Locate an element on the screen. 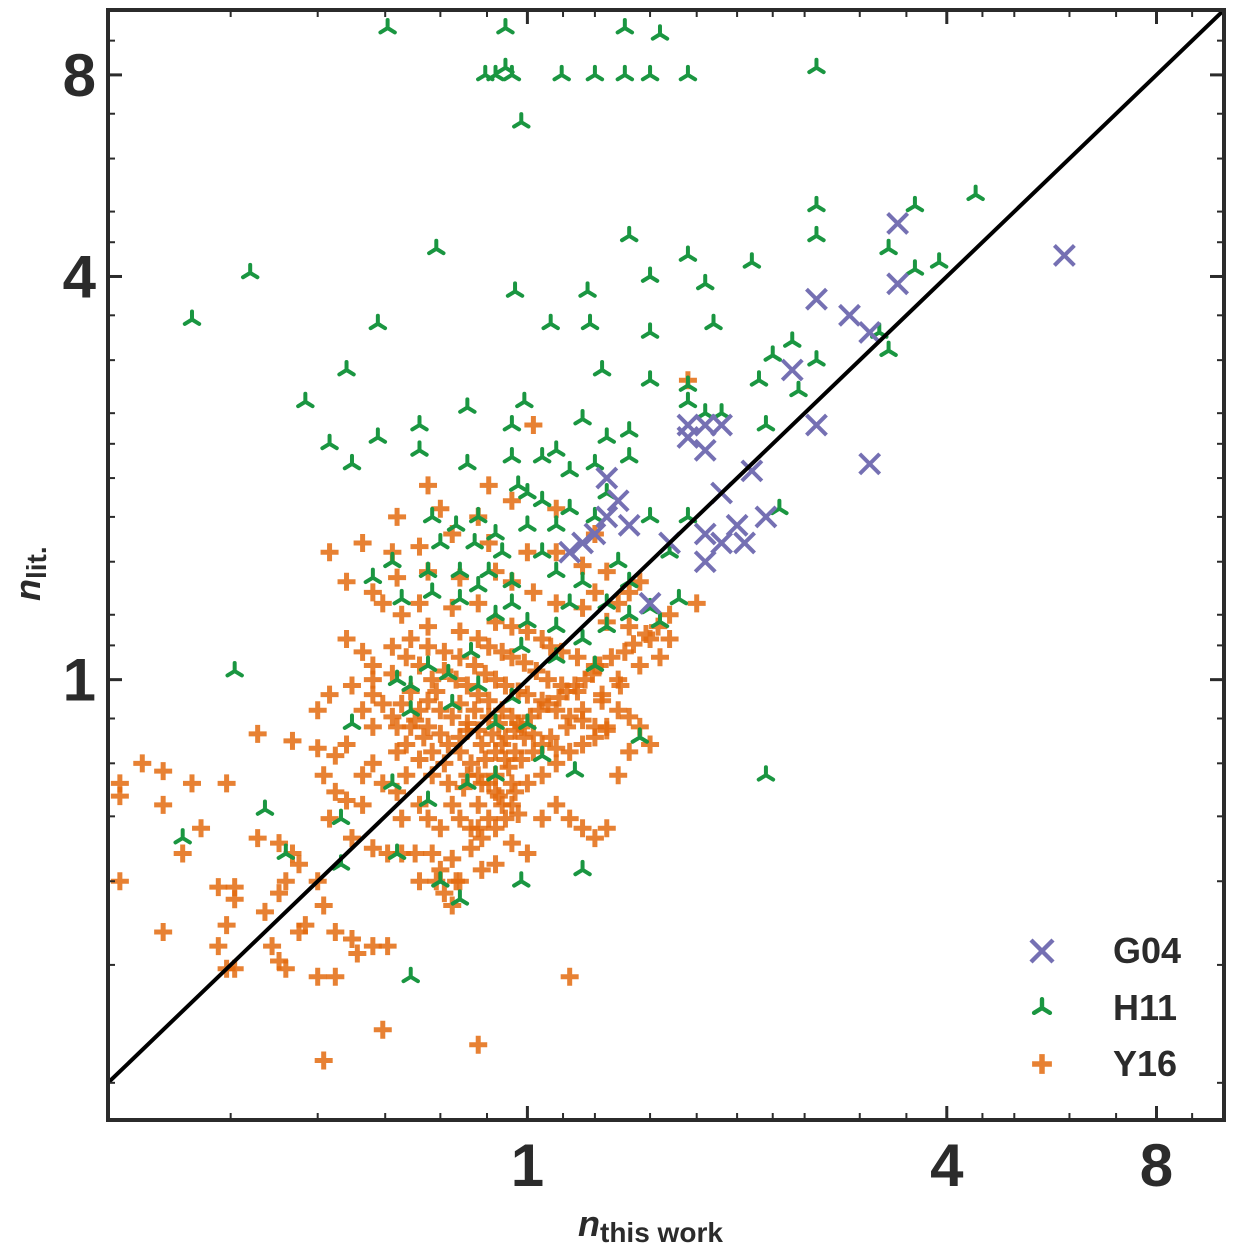 The height and width of the screenshot is (1253, 1236). y-tick-label: 4 is located at coordinates (80, 276).